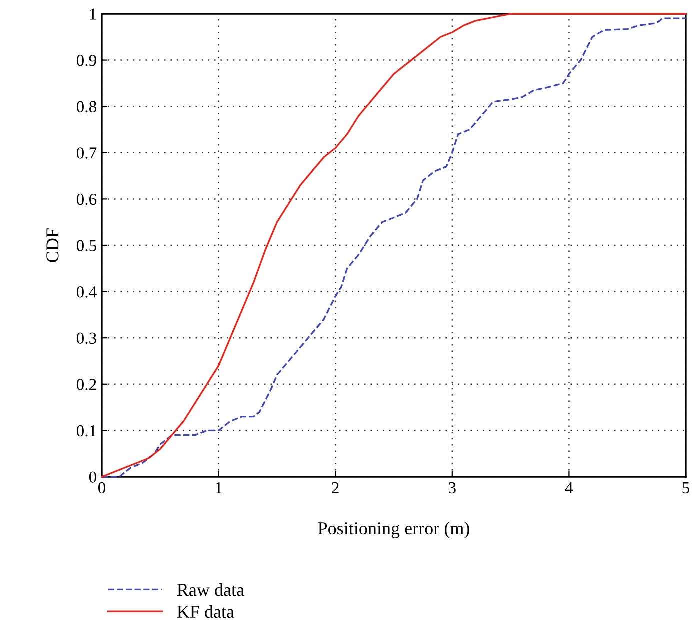  I want to click on y-tick-label: 0, so click(93, 477).